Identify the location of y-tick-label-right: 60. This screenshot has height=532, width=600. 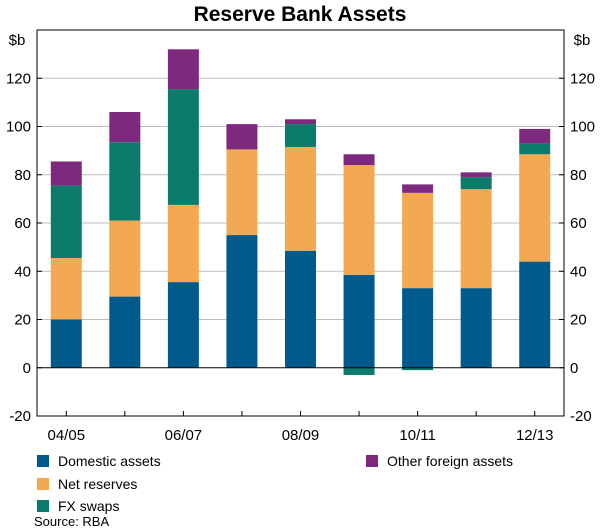
(578, 223).